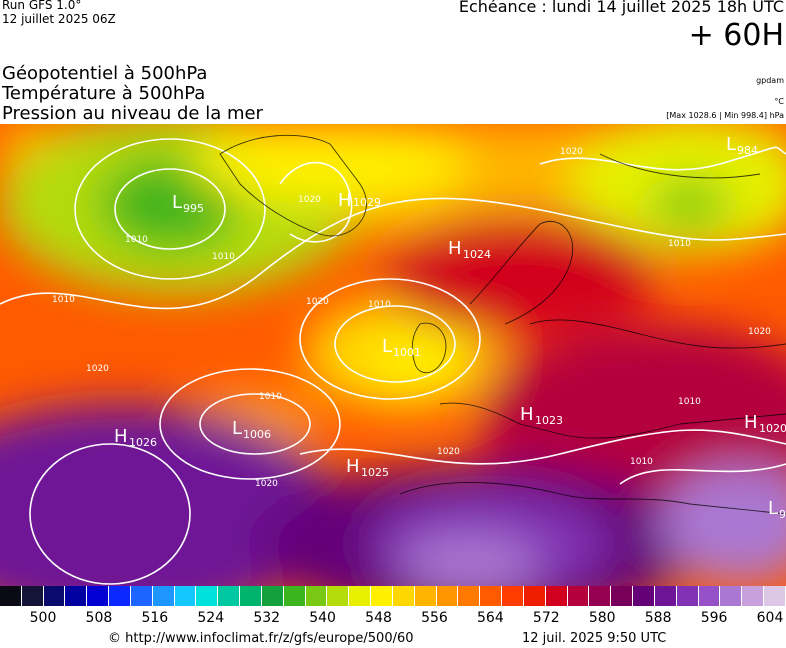 Image resolution: width=786 pixels, height=648 pixels. I want to click on svg-text: 1001, so click(407, 352).